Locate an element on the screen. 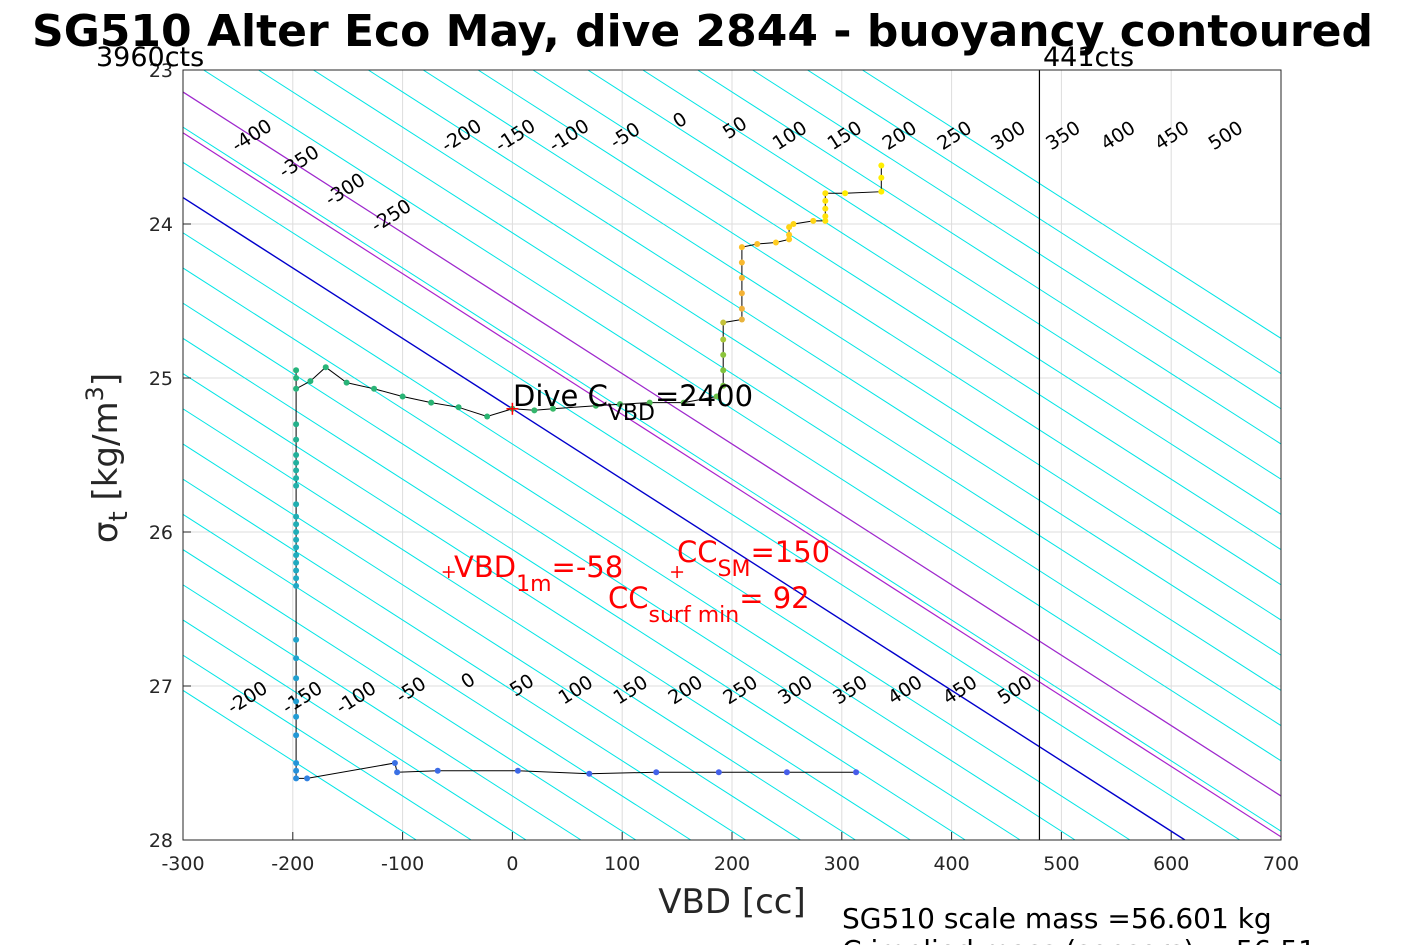  cc-sm-label: CCSM=150 is located at coordinates (753, 558).